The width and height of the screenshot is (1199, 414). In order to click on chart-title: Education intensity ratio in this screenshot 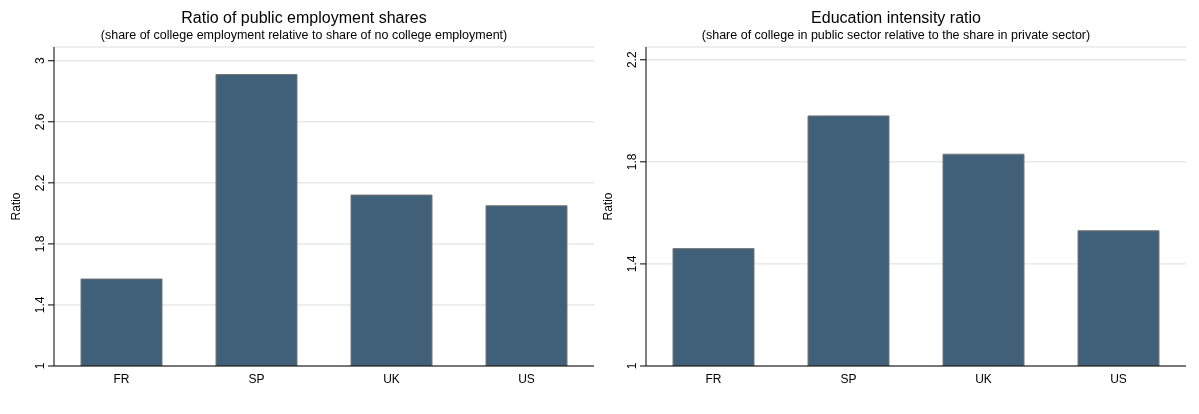, I will do `click(896, 17)`.